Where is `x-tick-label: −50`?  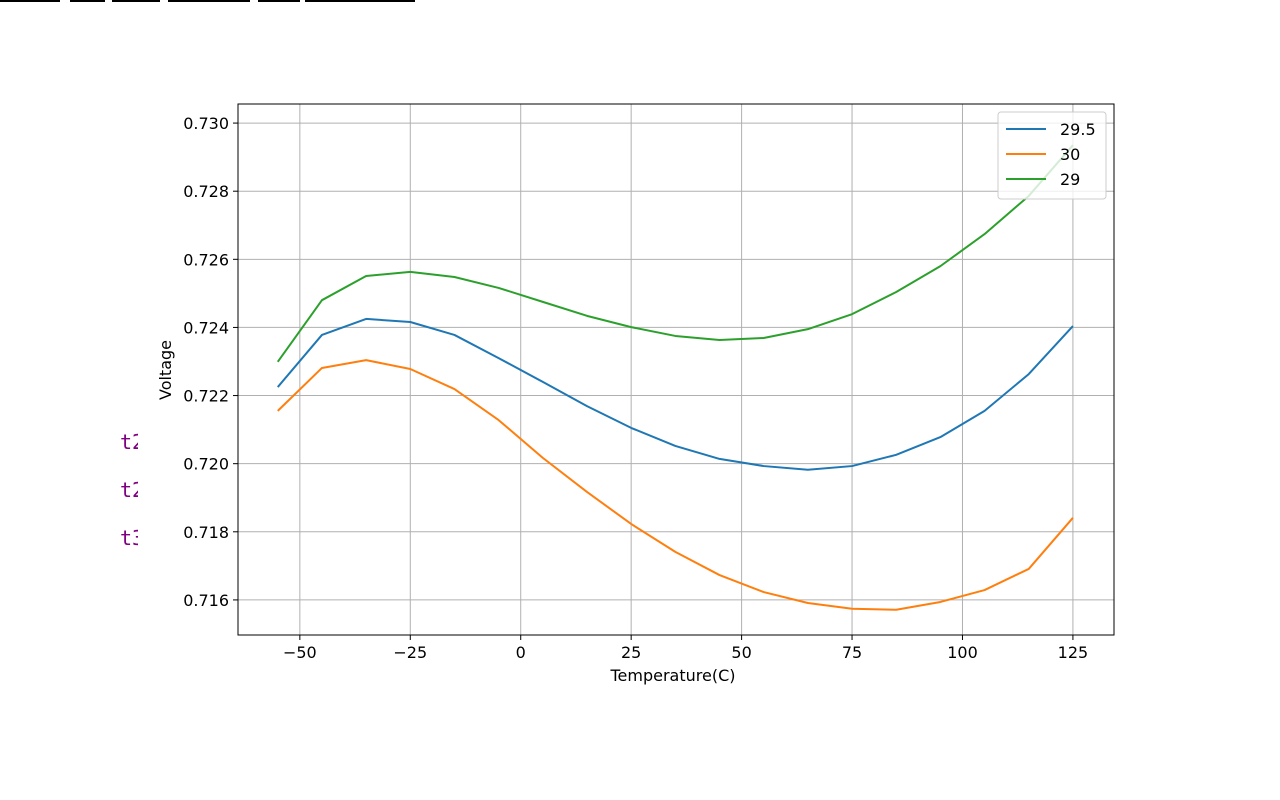 x-tick-label: −50 is located at coordinates (300, 652).